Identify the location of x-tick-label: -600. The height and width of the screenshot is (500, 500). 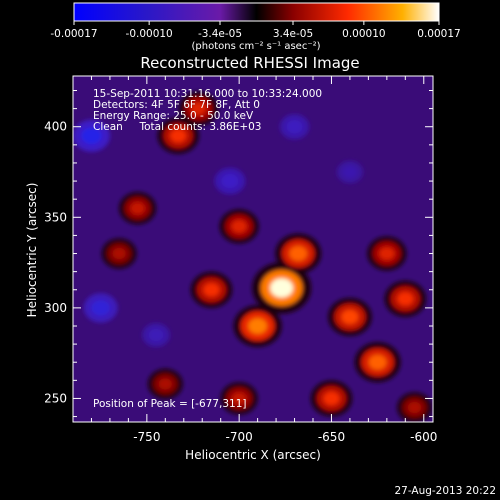
(423, 437).